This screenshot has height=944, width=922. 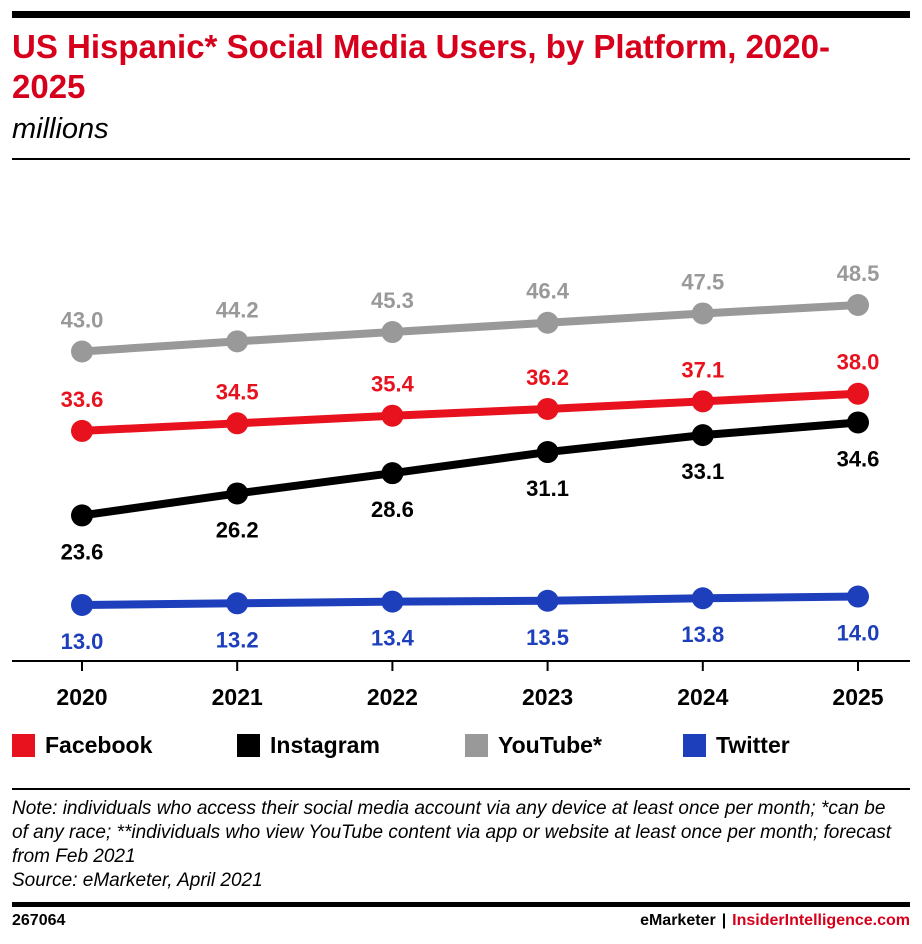 I want to click on data-point-youtube-2024, so click(x=702, y=313).